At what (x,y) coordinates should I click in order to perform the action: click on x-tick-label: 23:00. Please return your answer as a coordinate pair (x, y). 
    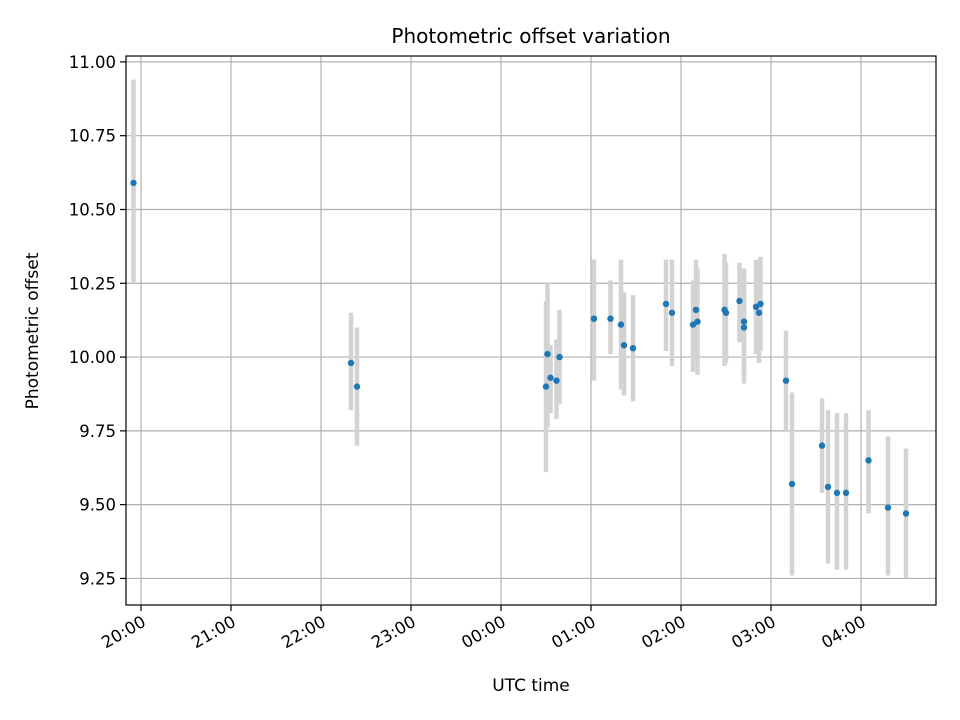
    Looking at the image, I should click on (393, 632).